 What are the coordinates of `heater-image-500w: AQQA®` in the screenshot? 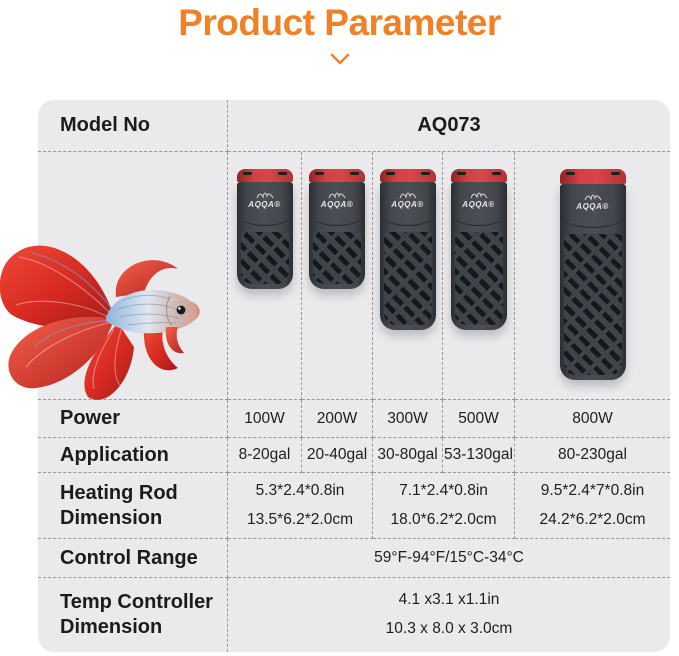 It's located at (478, 249).